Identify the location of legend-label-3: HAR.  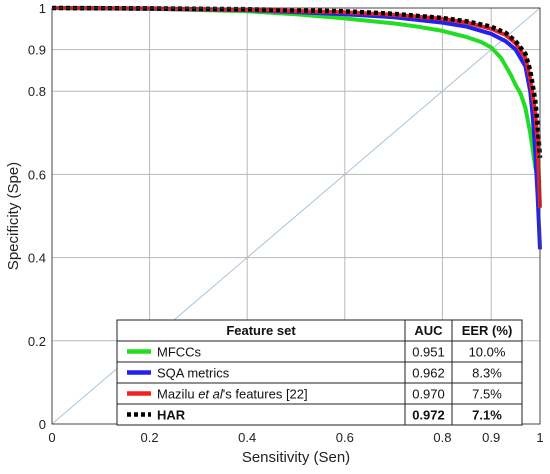
(171, 415).